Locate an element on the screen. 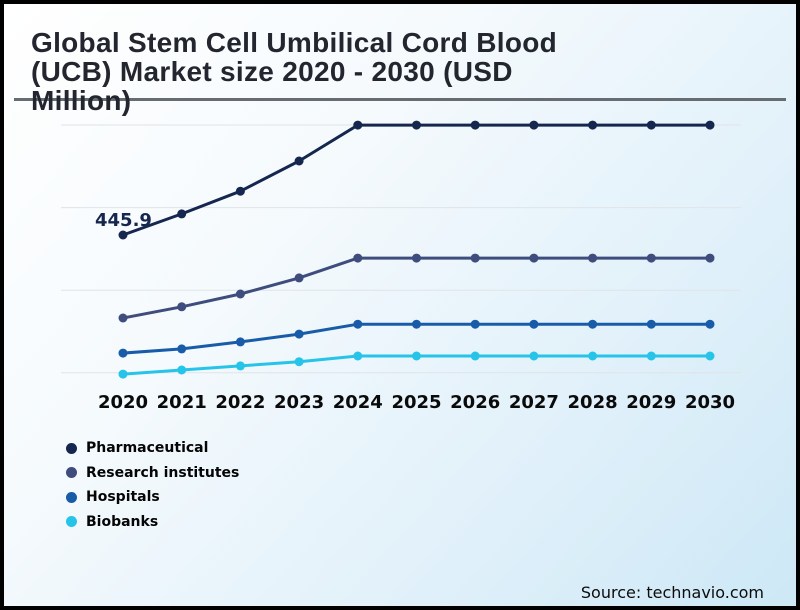  data-point-pharmaceutical-2023 is located at coordinates (299, 161).